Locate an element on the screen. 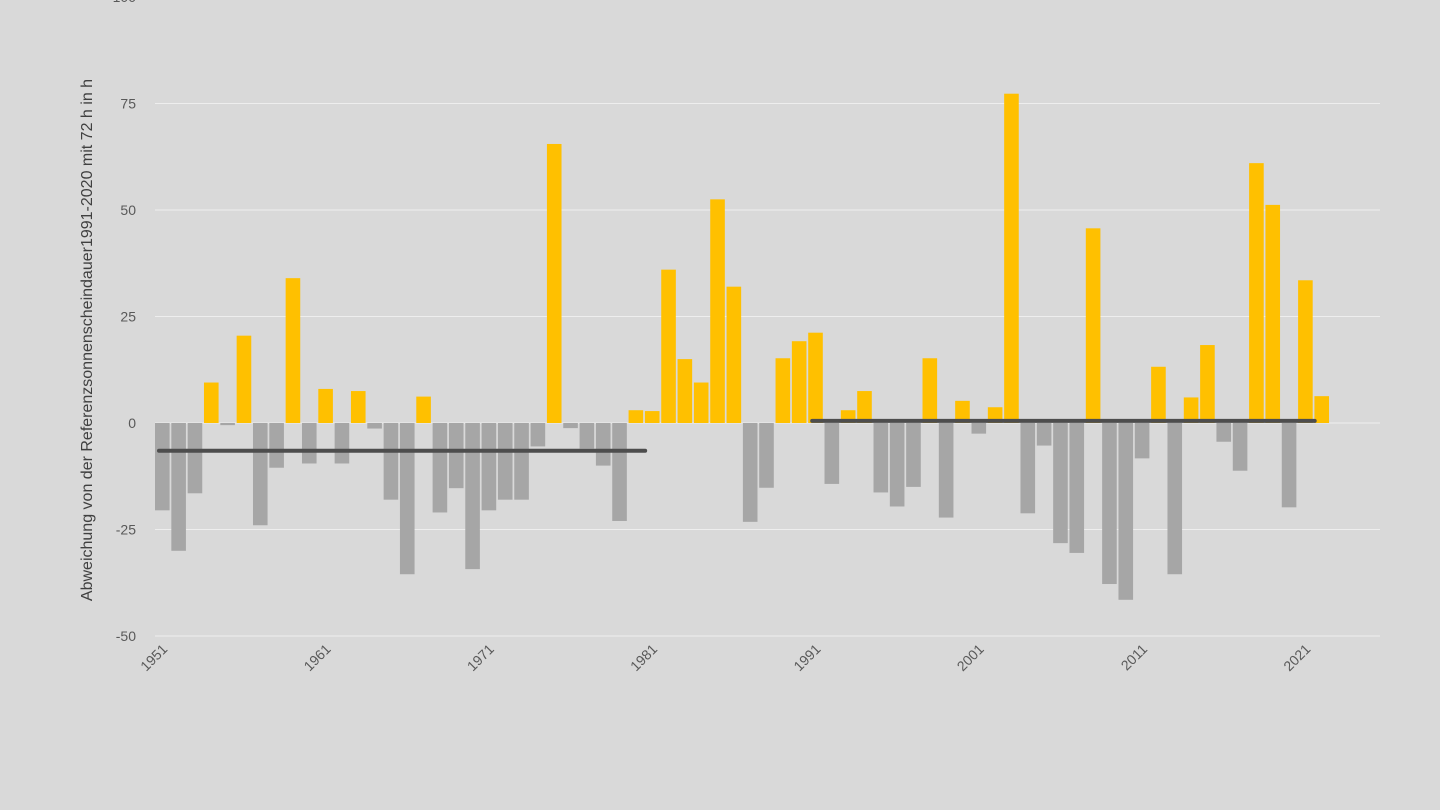 This screenshot has height=810, width=1440. bar-1968 is located at coordinates (440, 468).